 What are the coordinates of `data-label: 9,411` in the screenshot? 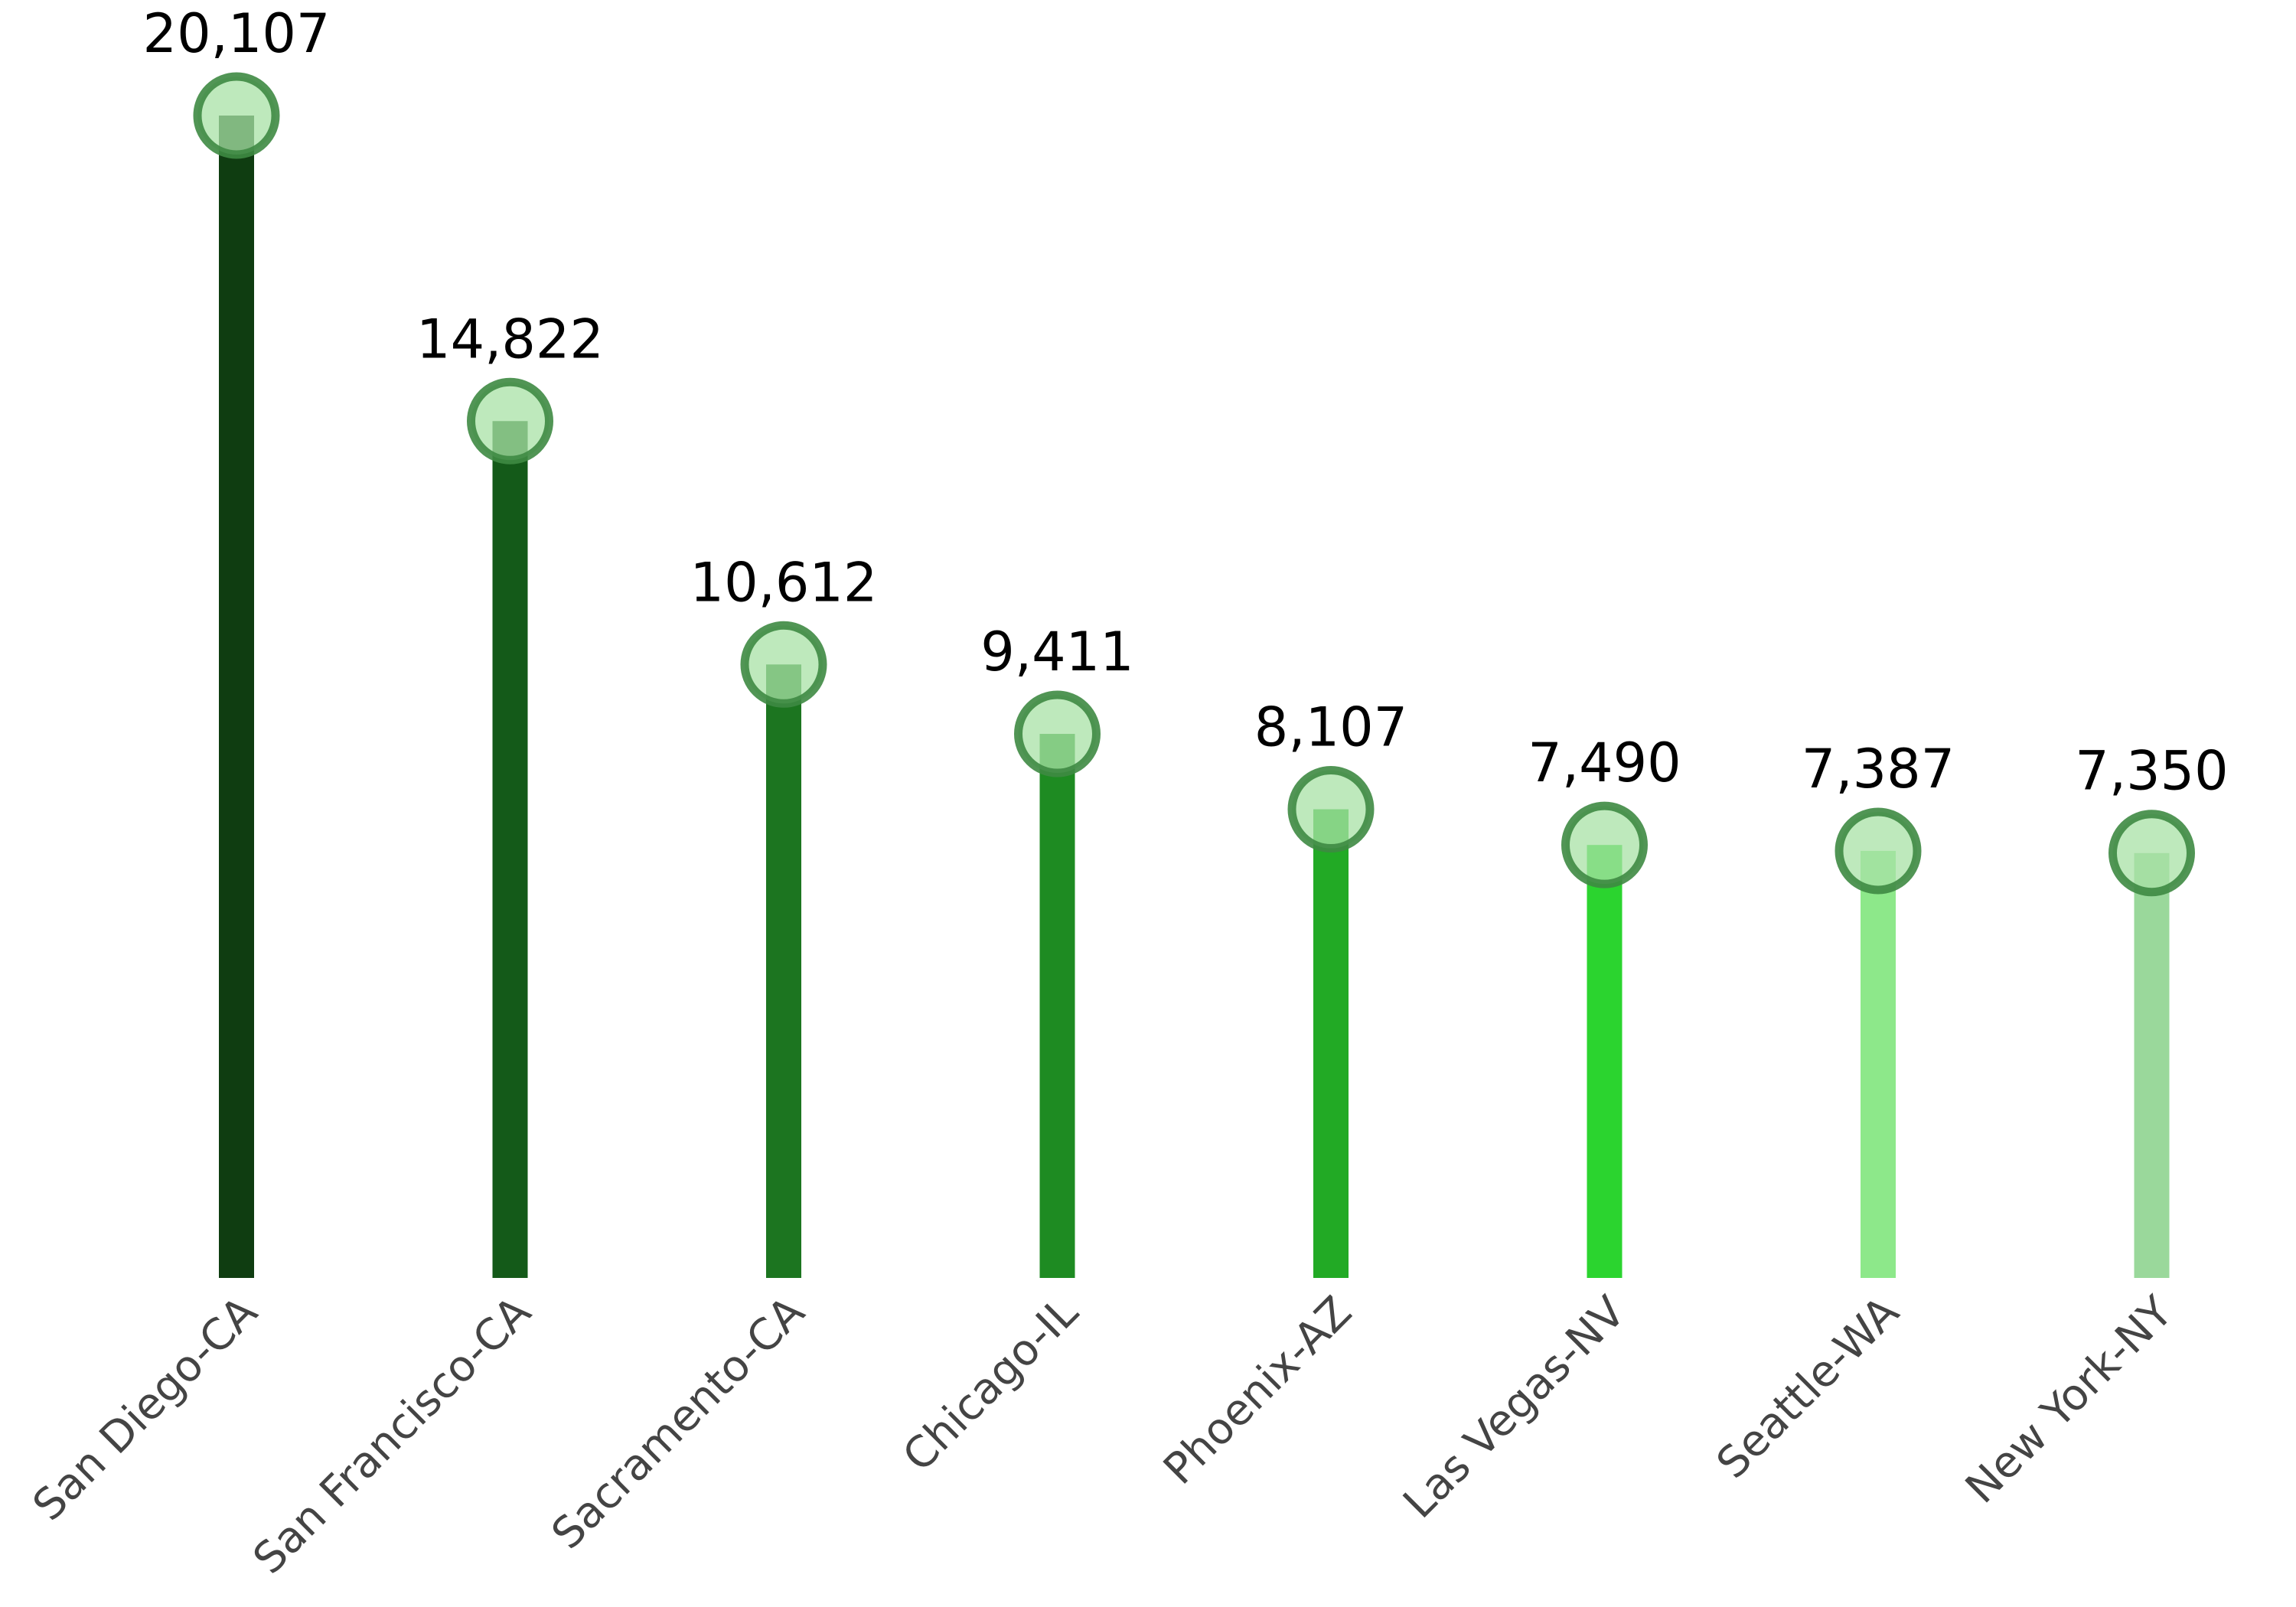 It's located at (1056, 652).